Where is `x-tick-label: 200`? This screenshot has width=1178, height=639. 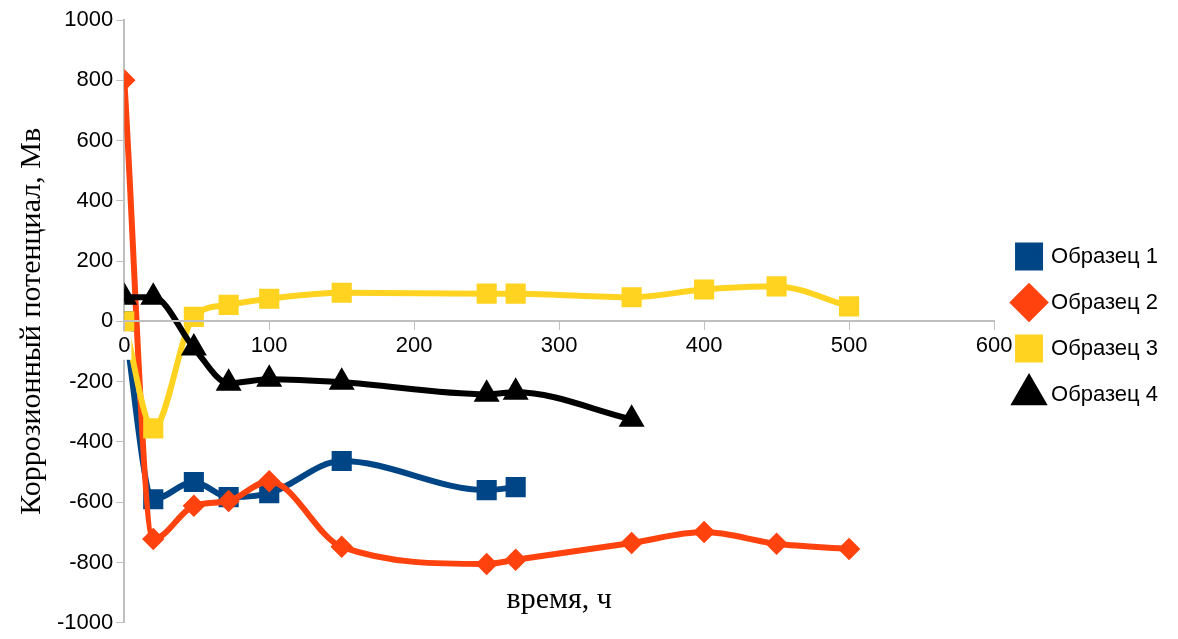 x-tick-label: 200 is located at coordinates (414, 344).